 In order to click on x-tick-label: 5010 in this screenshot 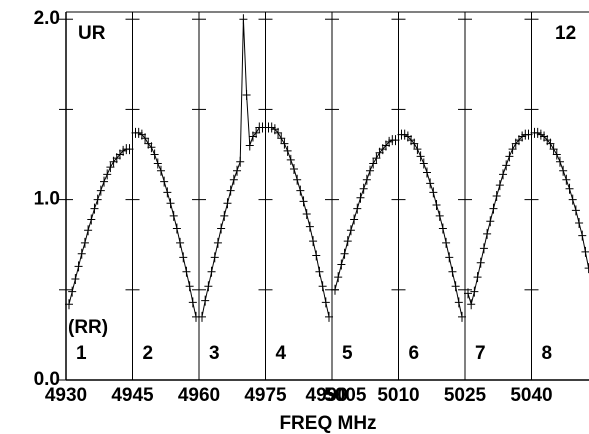, I will do `click(398, 395)`.